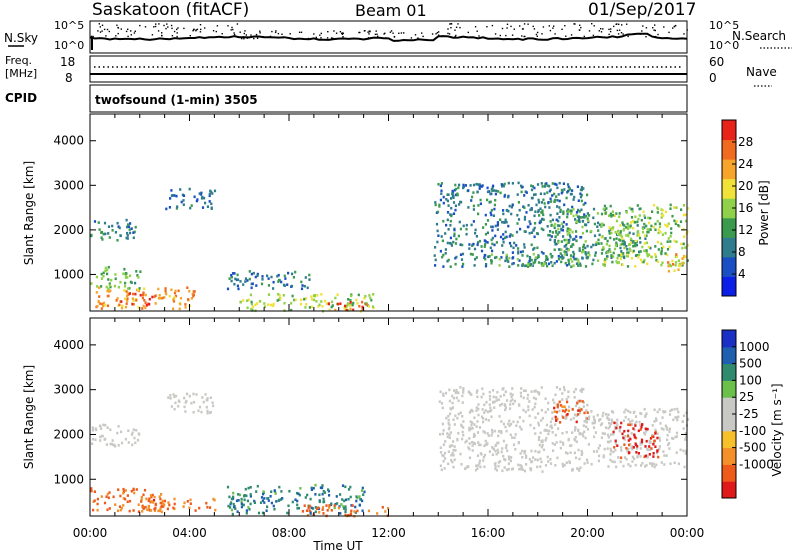 Image resolution: width=800 pixels, height=554 pixels. What do you see at coordinates (729, 247) in the screenshot?
I see `power-colorbar-segment` at bounding box center [729, 247].